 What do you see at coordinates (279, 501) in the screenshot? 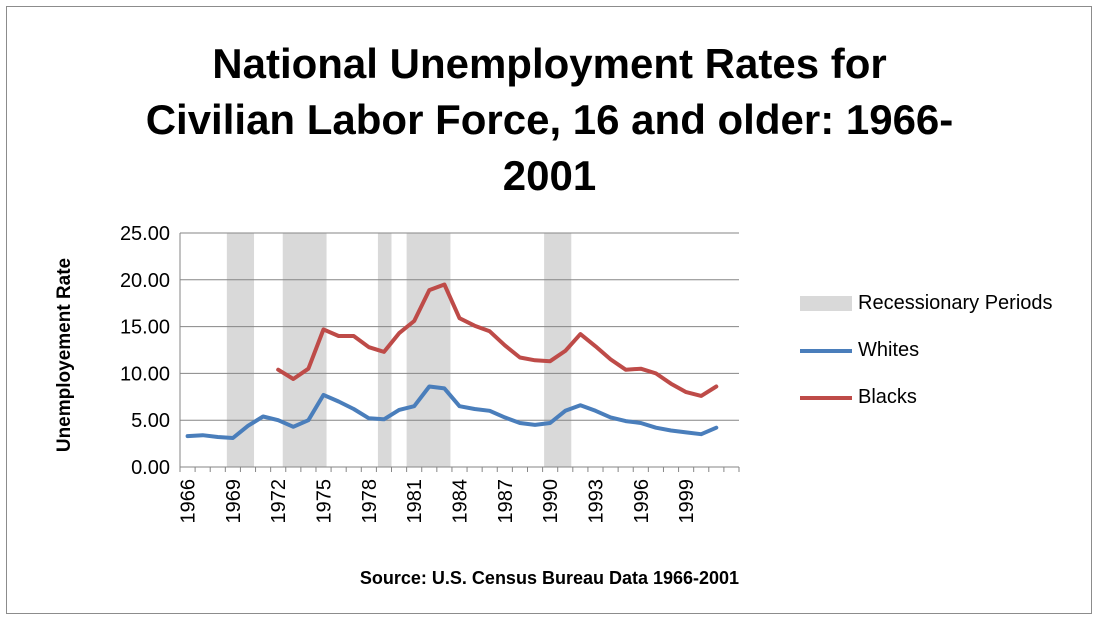
I see `x-tick-label: 1972` at bounding box center [279, 501].